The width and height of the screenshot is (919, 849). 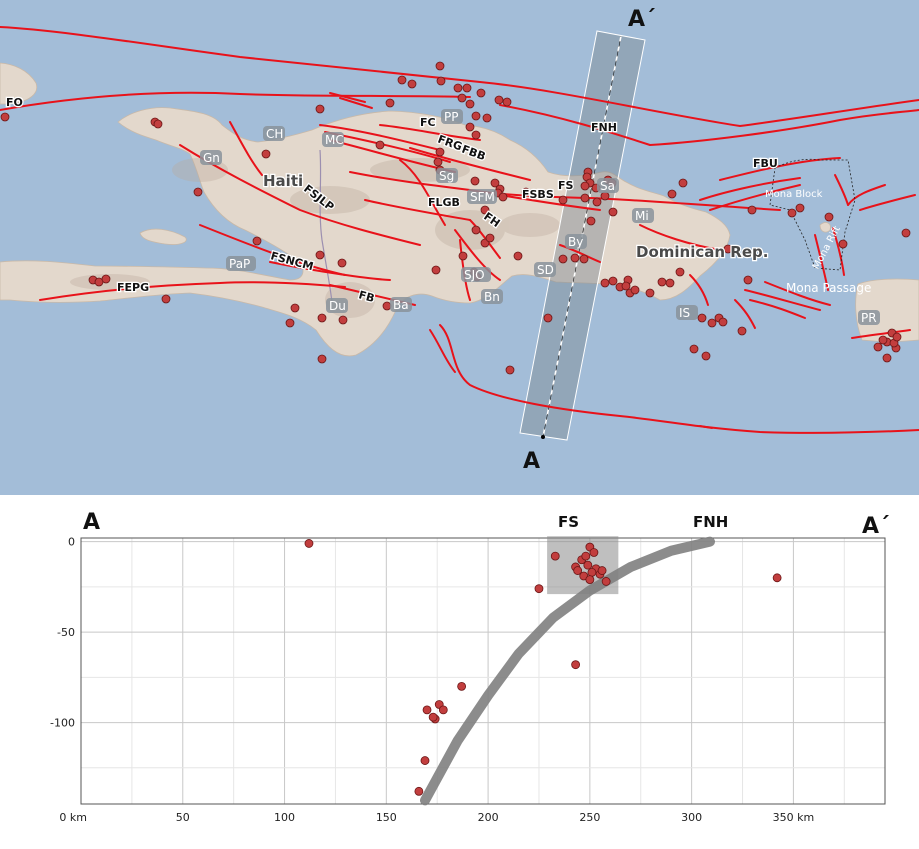 I want to click on map-label-fnh: FNH, so click(x=604, y=127).